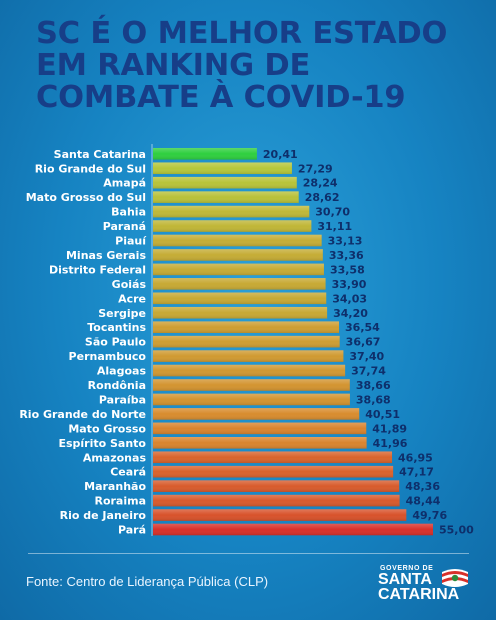 The width and height of the screenshot is (496, 620). Describe the element at coordinates (221, 97) in the screenshot. I see `title-line-3: COMBATE À COVID-19` at that location.